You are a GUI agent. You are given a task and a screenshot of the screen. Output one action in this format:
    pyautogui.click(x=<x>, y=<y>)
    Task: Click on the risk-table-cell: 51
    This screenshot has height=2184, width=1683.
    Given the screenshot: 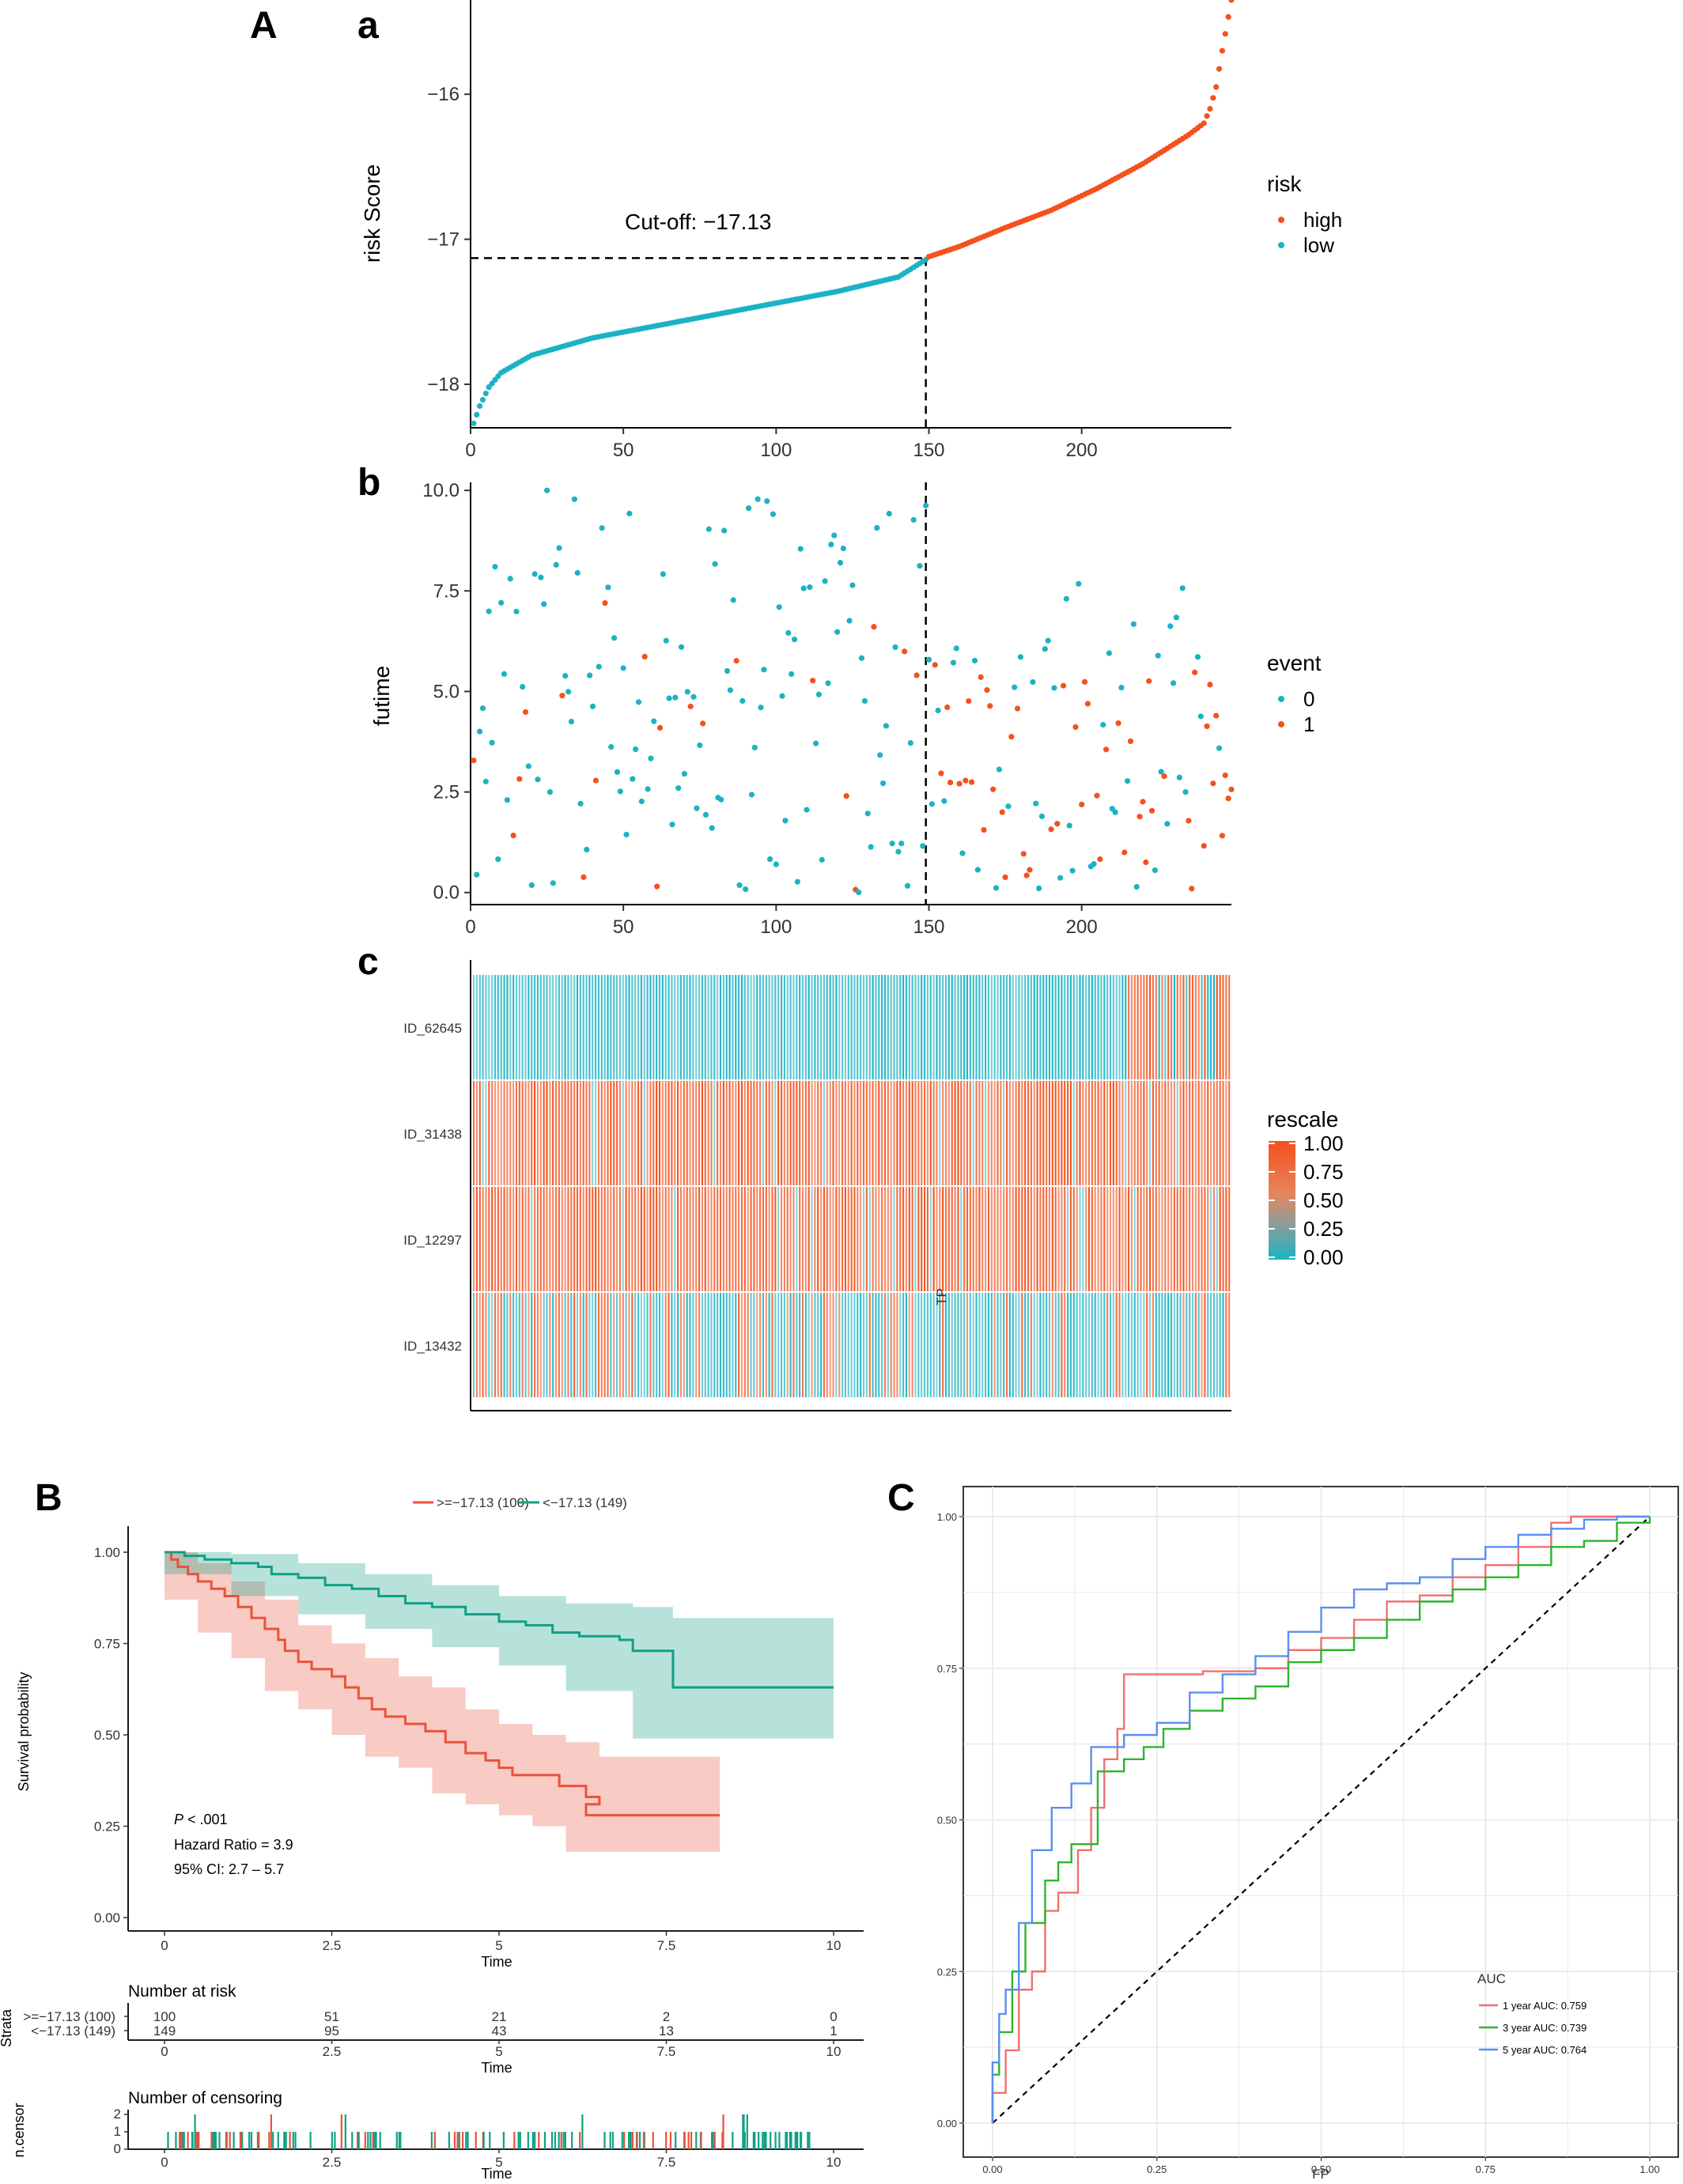 What is the action you would take?
    pyautogui.click(x=332, y=2016)
    